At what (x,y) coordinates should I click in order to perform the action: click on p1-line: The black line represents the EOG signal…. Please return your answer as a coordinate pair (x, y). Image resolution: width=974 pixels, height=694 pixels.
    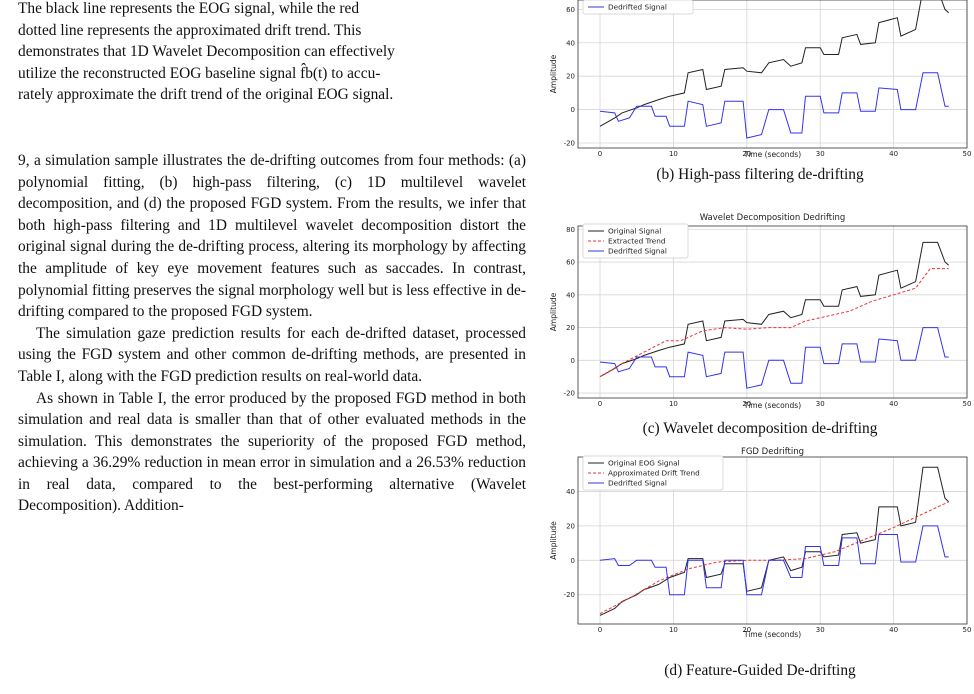
    Looking at the image, I should click on (189, 8).